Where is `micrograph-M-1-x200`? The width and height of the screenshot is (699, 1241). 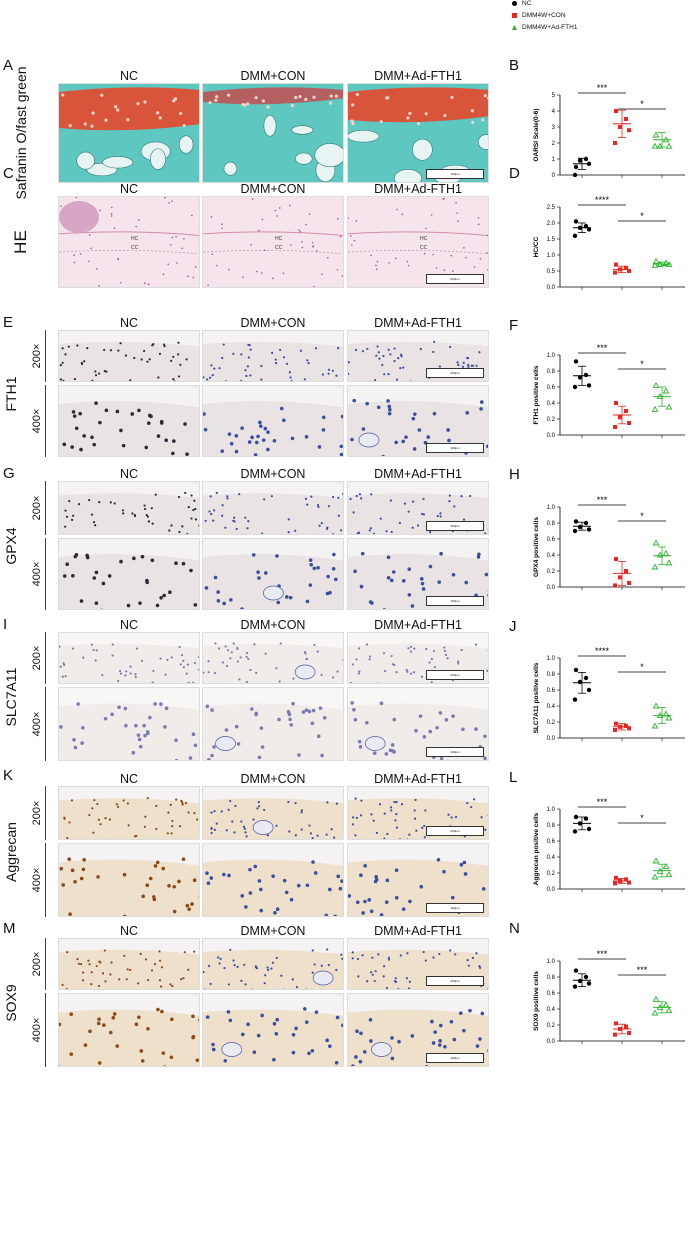
micrograph-M-1-x200 is located at coordinates (129, 964).